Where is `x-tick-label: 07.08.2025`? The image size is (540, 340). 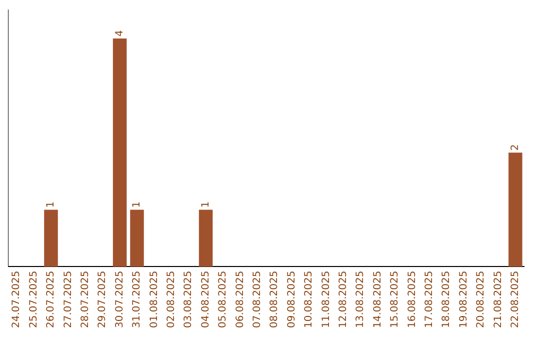 x-tick-label: 07.08.2025 is located at coordinates (257, 299).